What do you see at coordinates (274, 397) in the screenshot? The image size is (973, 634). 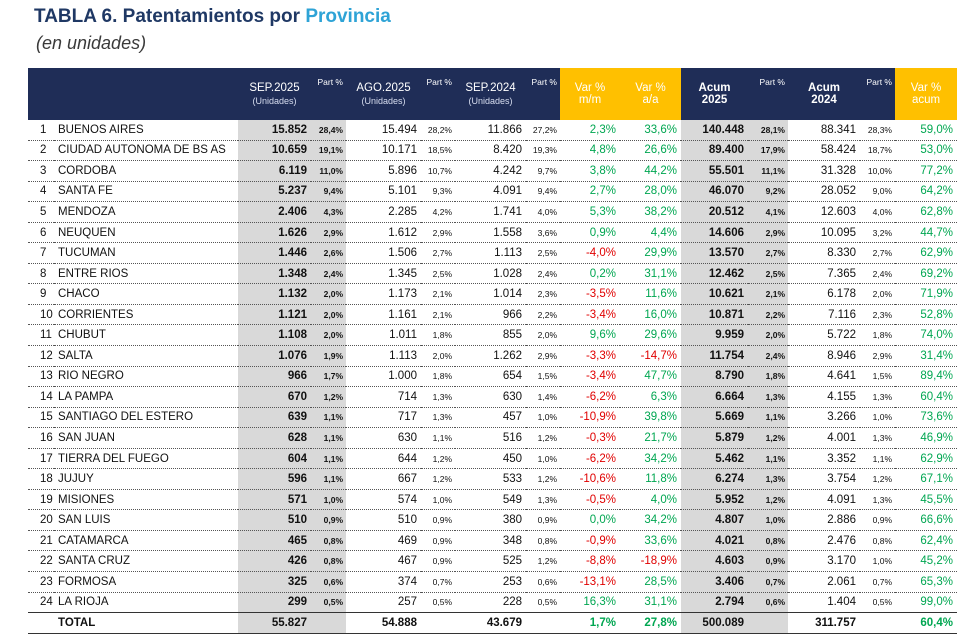 I see `sep2025-value: 670` at bounding box center [274, 397].